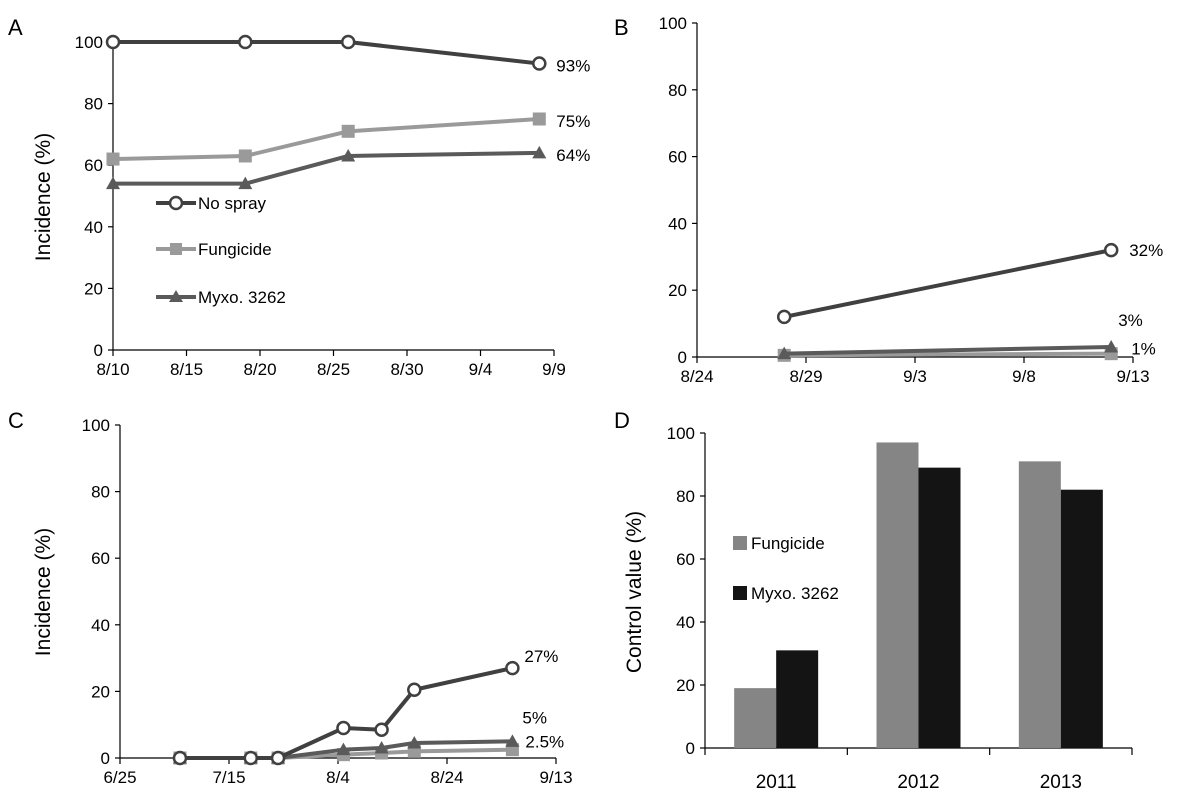  Describe the element at coordinates (186, 369) in the screenshot. I see `x-tick-label: 8/15` at that location.